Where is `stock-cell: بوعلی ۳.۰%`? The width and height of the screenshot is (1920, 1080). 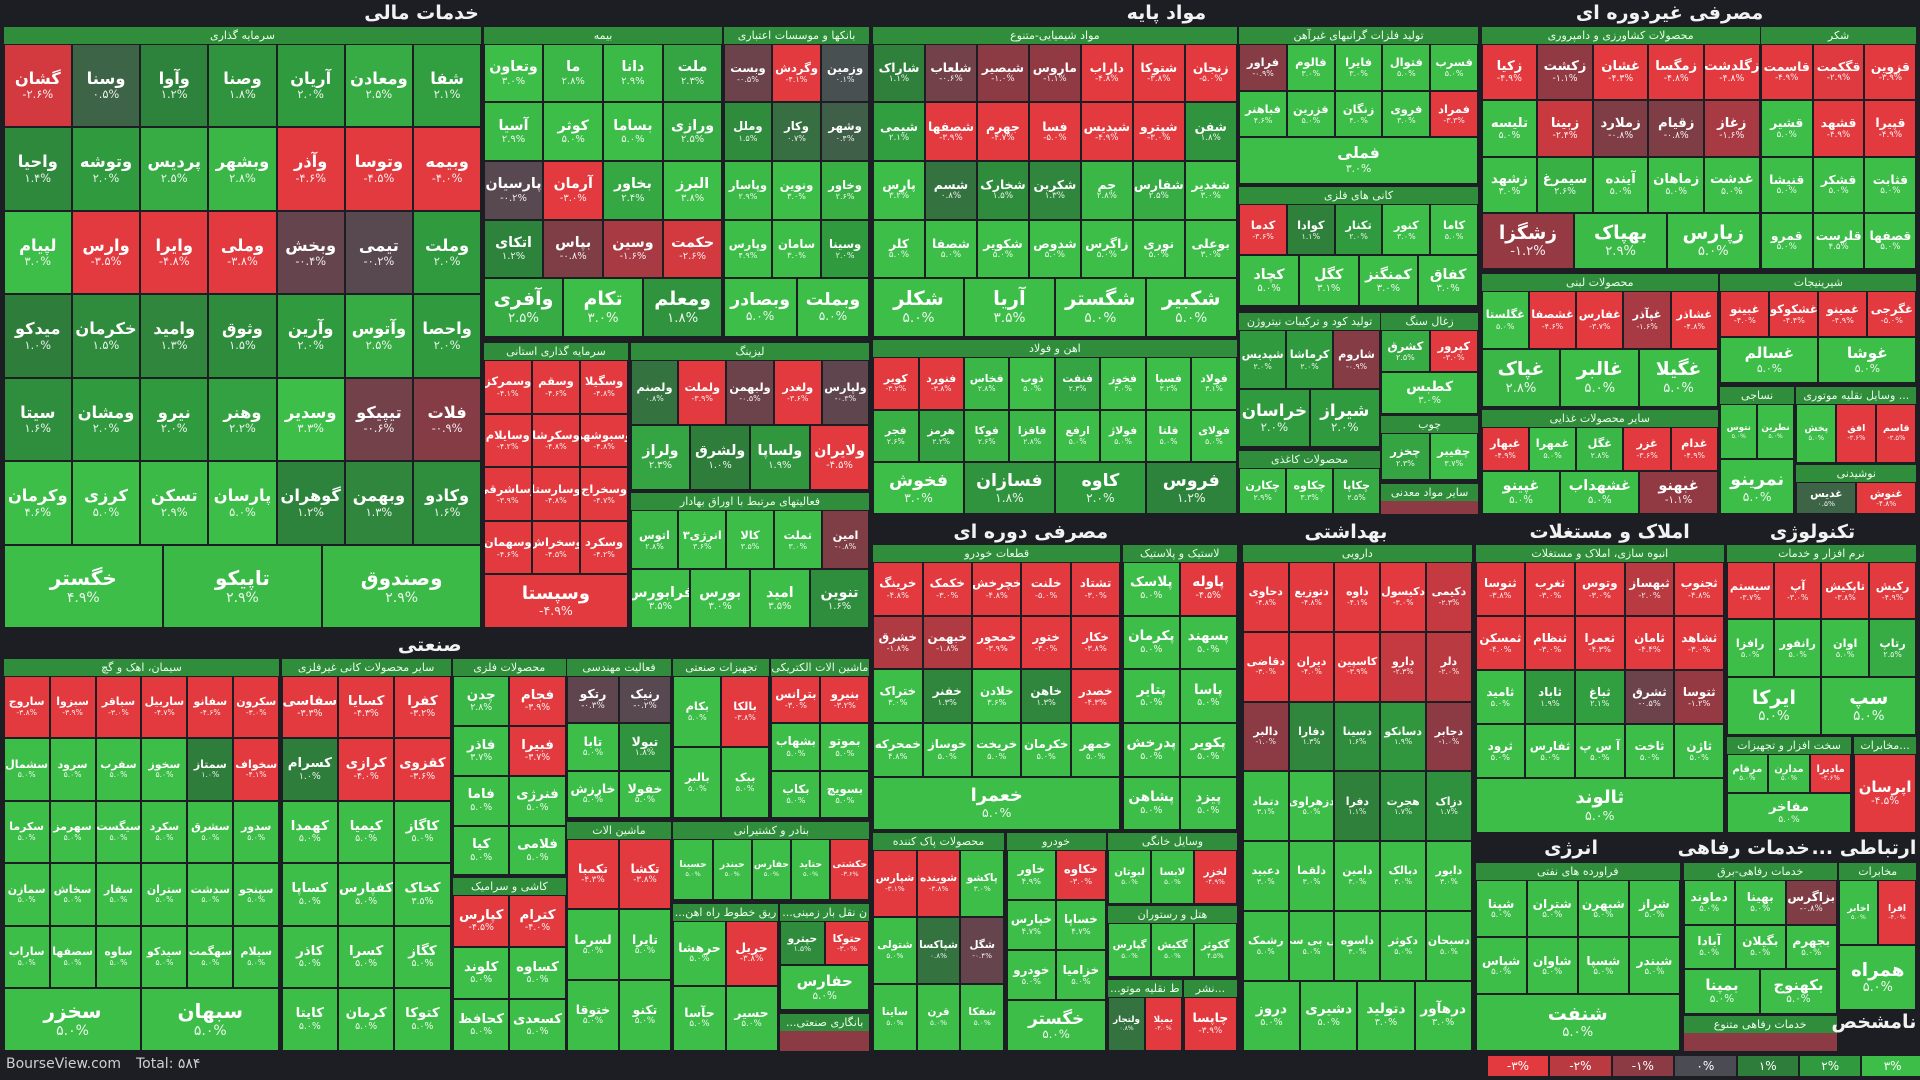 stock-cell: بوعلی ۳.۰% is located at coordinates (1210, 249).